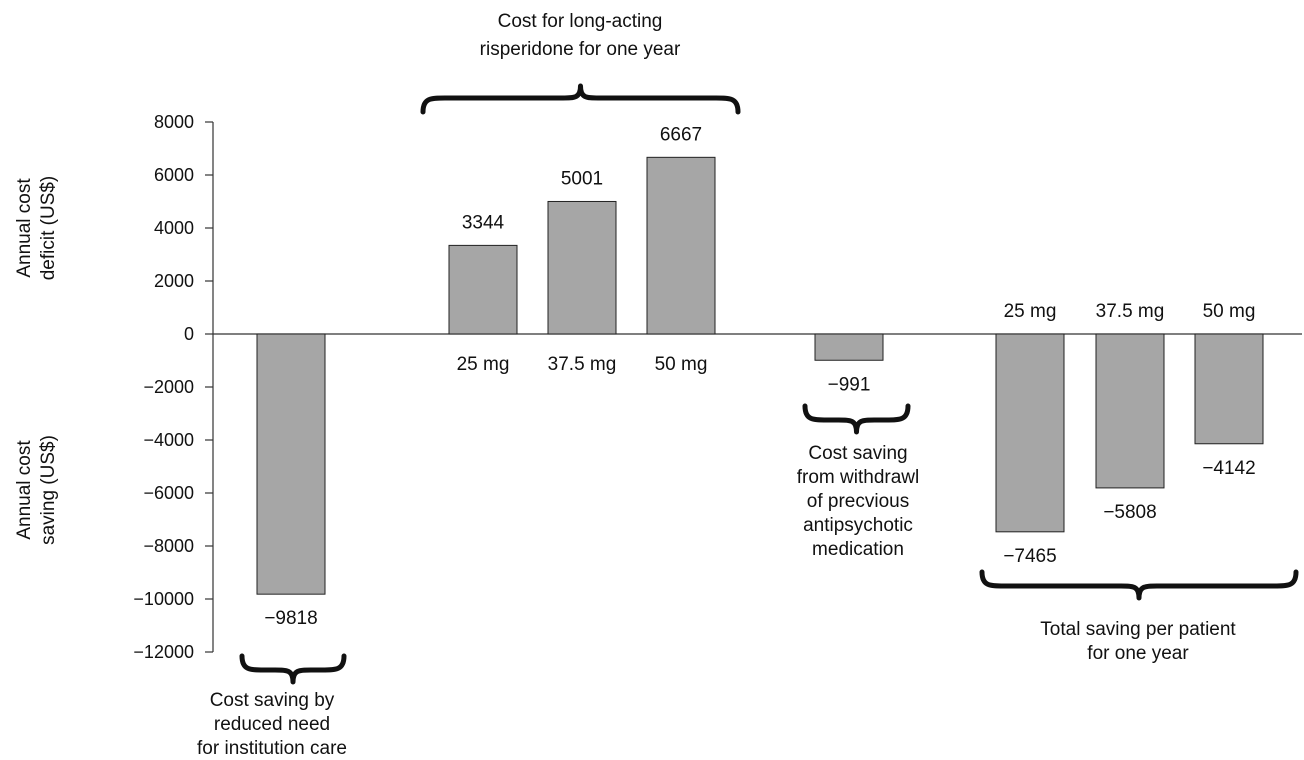 This screenshot has width=1304, height=760. What do you see at coordinates (1138, 653) in the screenshot?
I see `annotation-line: for one year` at bounding box center [1138, 653].